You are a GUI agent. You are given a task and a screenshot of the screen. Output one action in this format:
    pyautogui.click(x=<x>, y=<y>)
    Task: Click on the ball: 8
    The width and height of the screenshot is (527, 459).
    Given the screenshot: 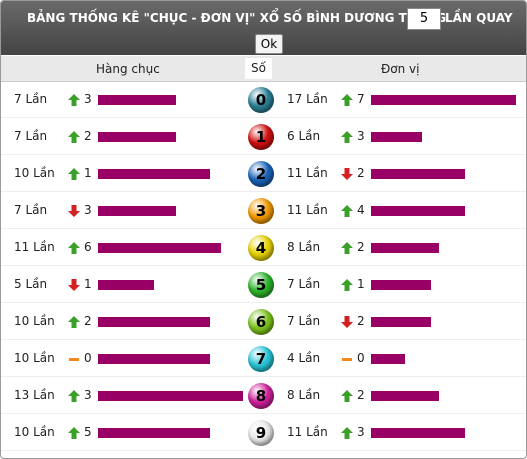 What is the action you would take?
    pyautogui.click(x=261, y=395)
    